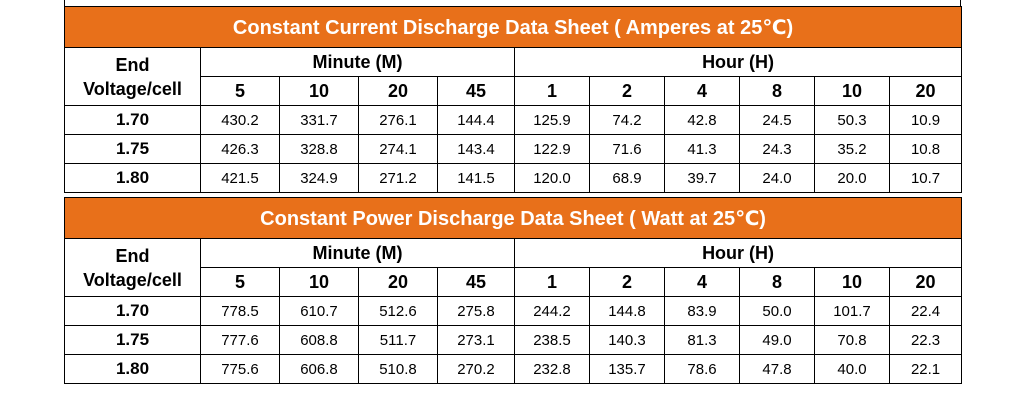  I want to click on table-cell: 140.3, so click(627, 340).